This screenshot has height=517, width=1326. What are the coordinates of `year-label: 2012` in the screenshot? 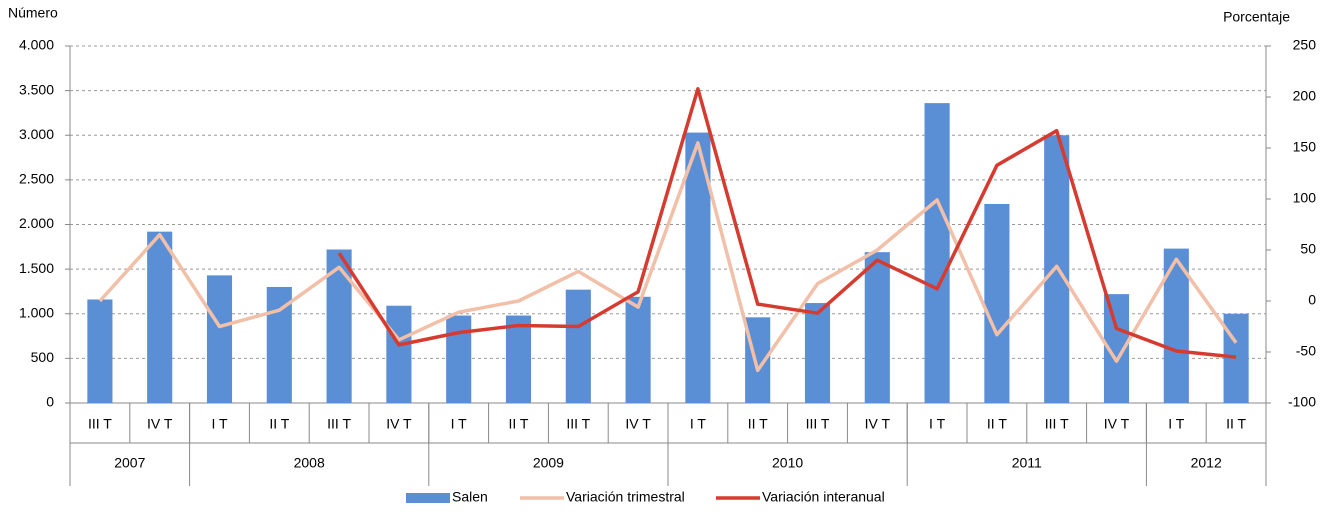 It's located at (1206, 463).